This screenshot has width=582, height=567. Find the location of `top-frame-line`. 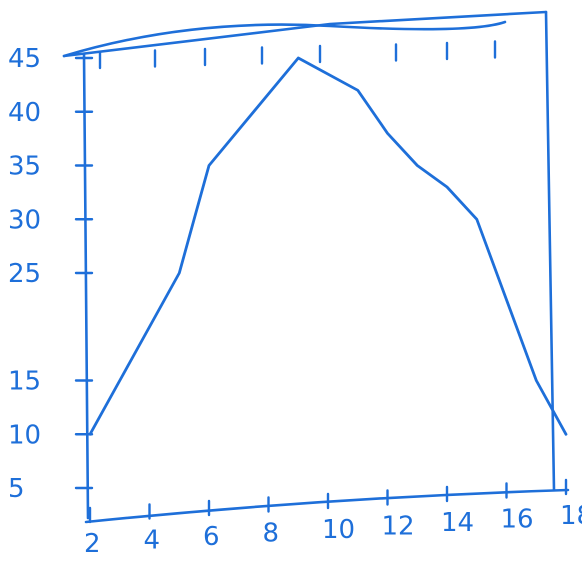

top-frame-line is located at coordinates (305, 34).